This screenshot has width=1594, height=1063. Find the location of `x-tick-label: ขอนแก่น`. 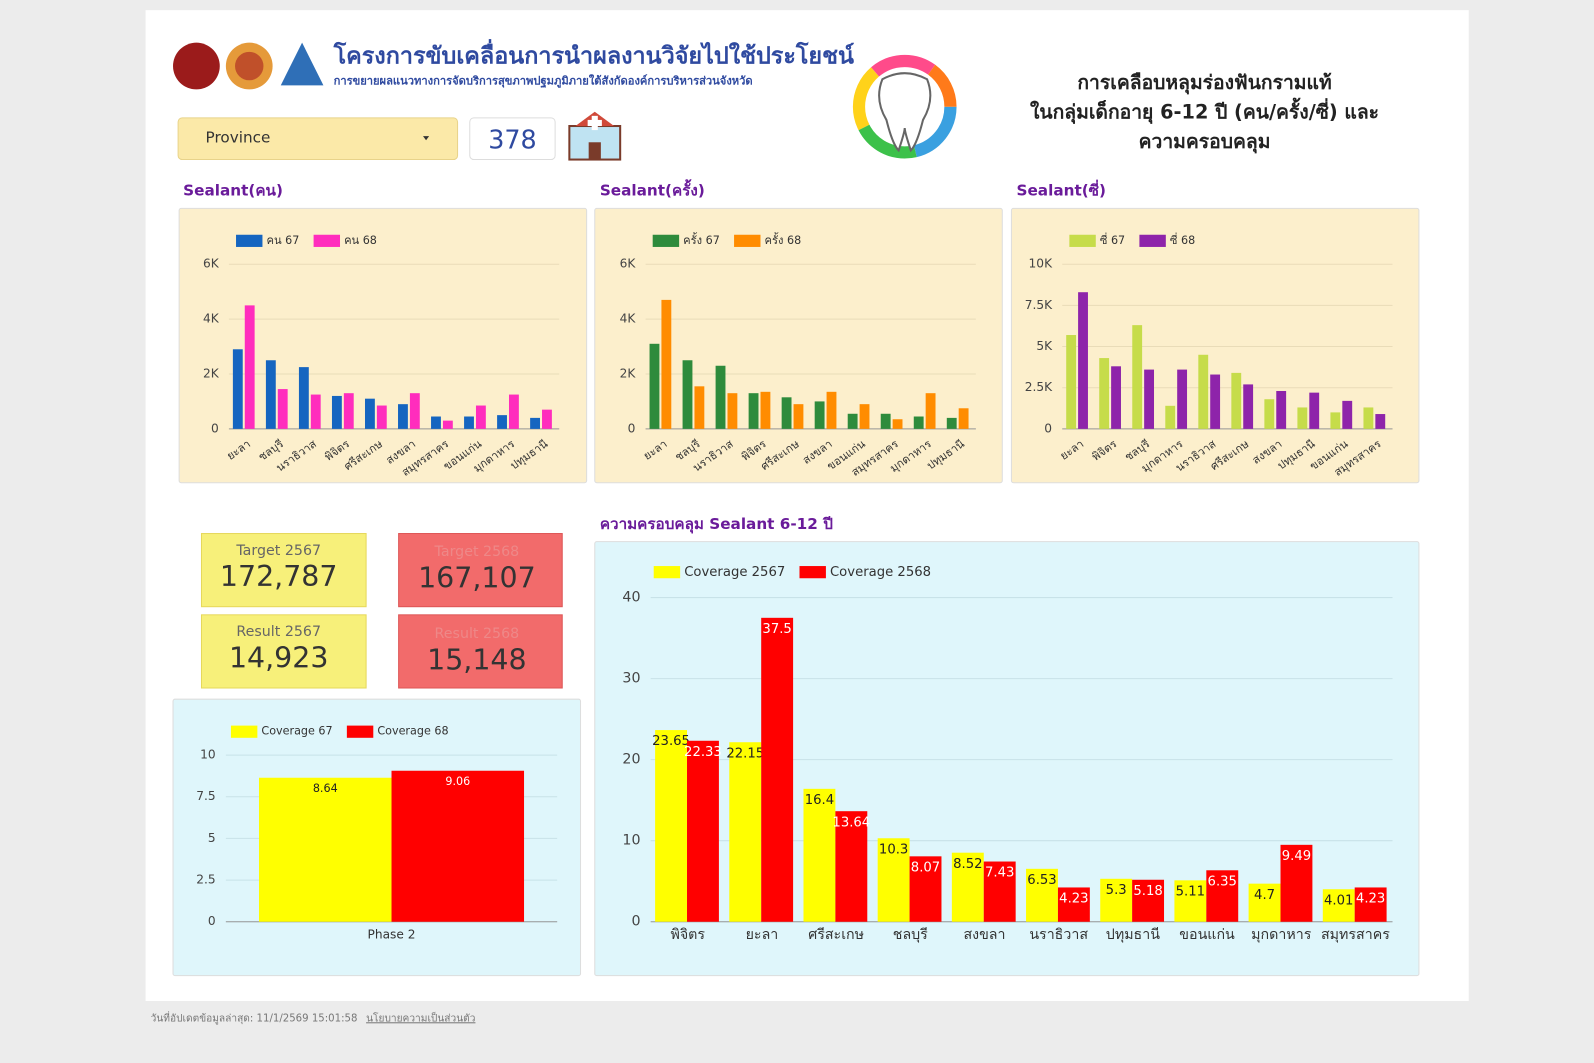

x-tick-label: ขอนแก่น is located at coordinates (1207, 935).